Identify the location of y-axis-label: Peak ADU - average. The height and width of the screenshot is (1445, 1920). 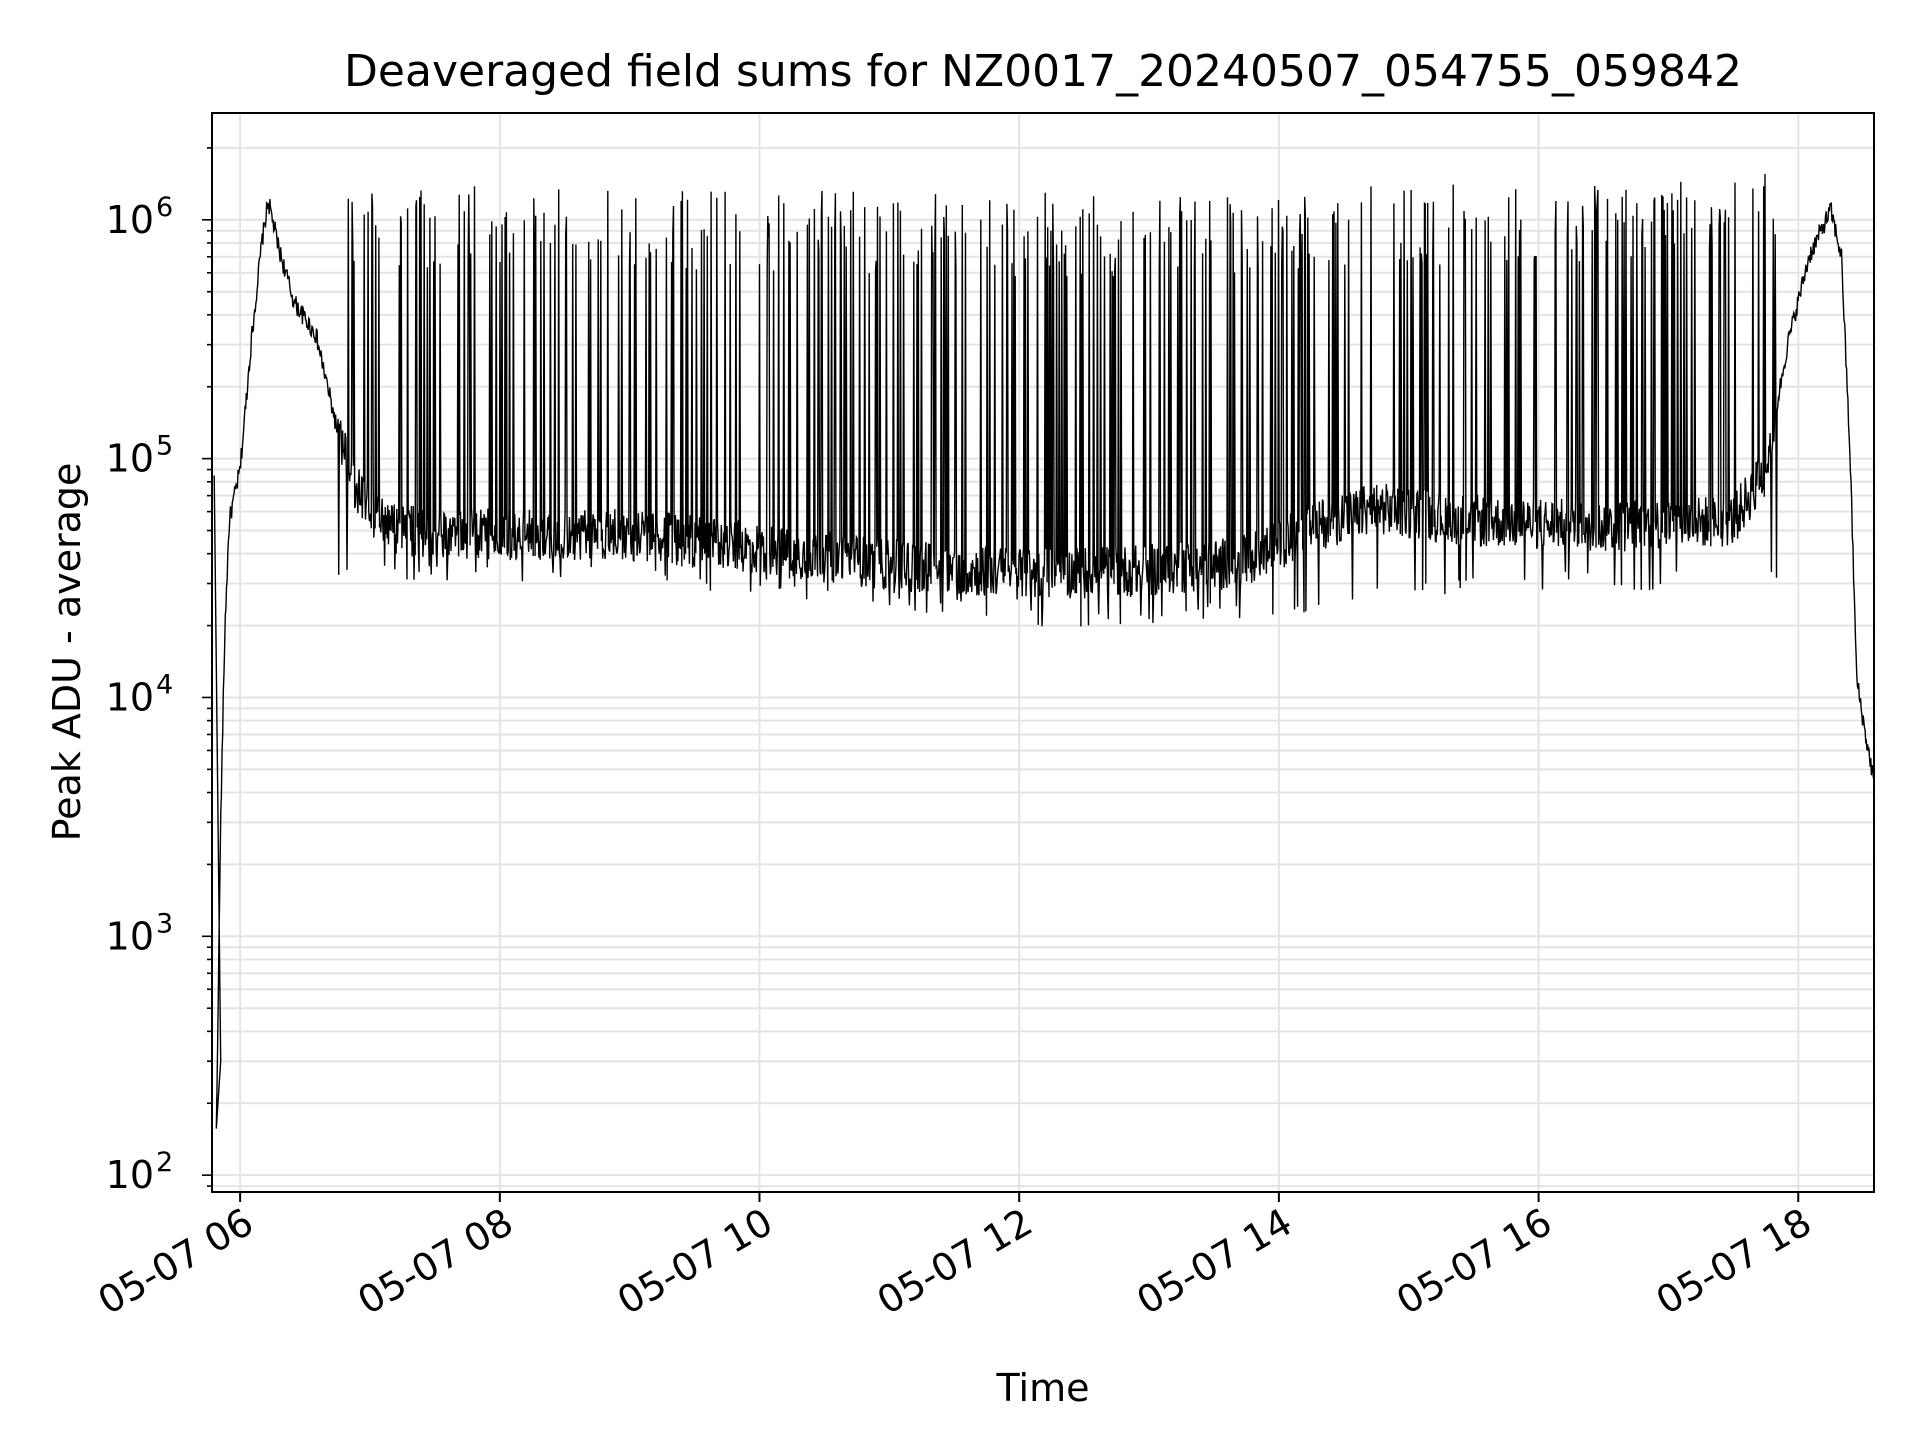
(67, 652).